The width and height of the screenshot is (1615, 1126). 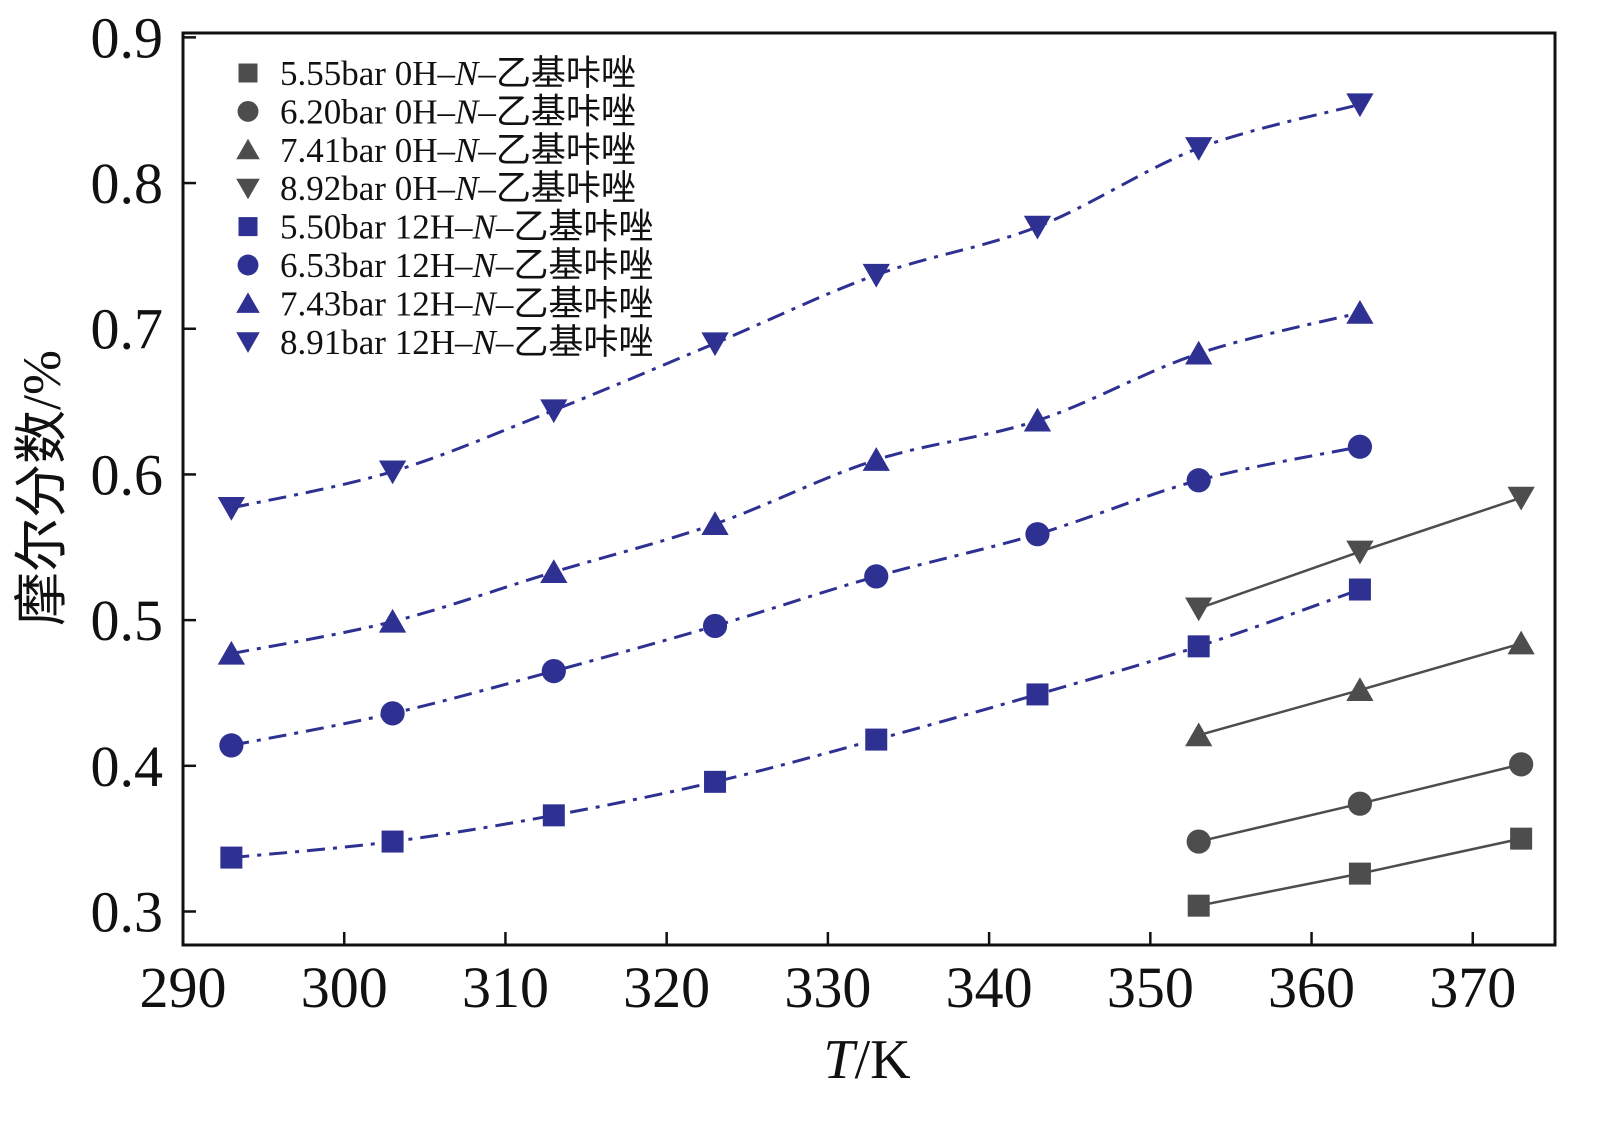 What do you see at coordinates (1521, 642) in the screenshot?
I see `data-point-7-41bar-0h-373k` at bounding box center [1521, 642].